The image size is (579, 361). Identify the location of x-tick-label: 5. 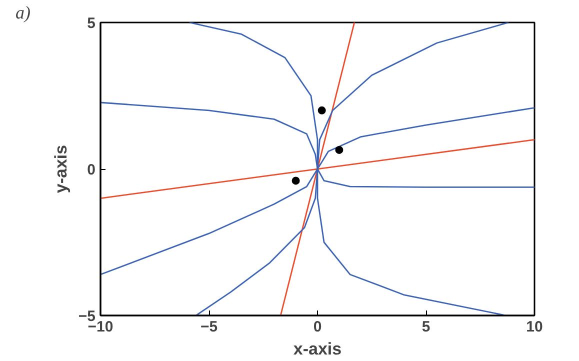
(426, 327).